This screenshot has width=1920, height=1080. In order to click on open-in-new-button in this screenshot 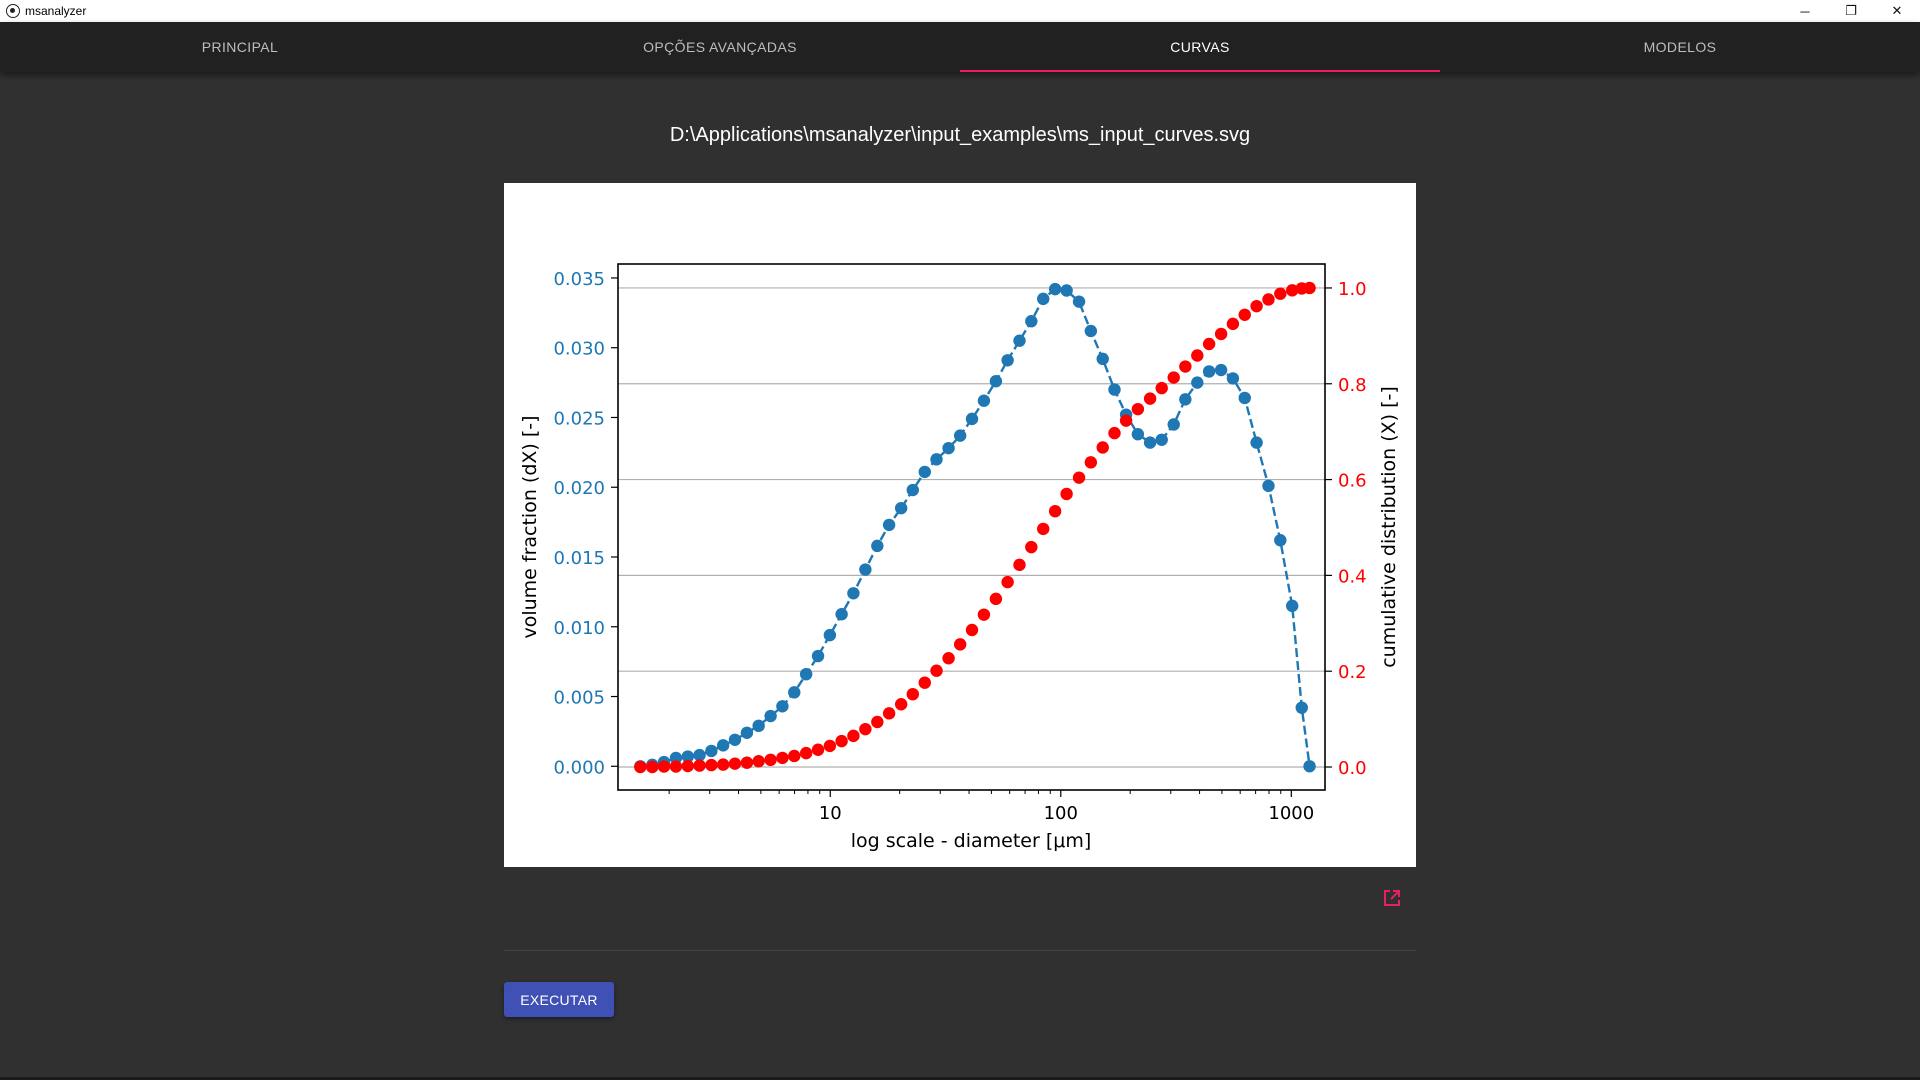, I will do `click(1392, 898)`.